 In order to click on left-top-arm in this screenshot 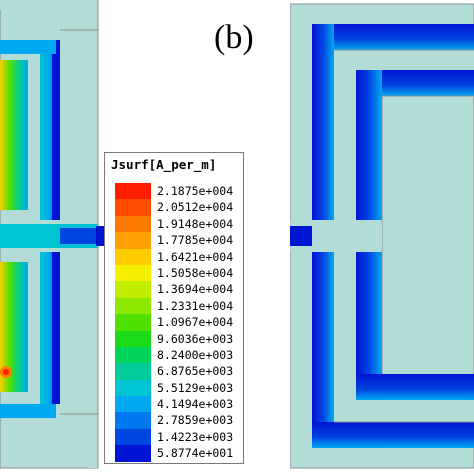, I will do `click(49, 5)`.